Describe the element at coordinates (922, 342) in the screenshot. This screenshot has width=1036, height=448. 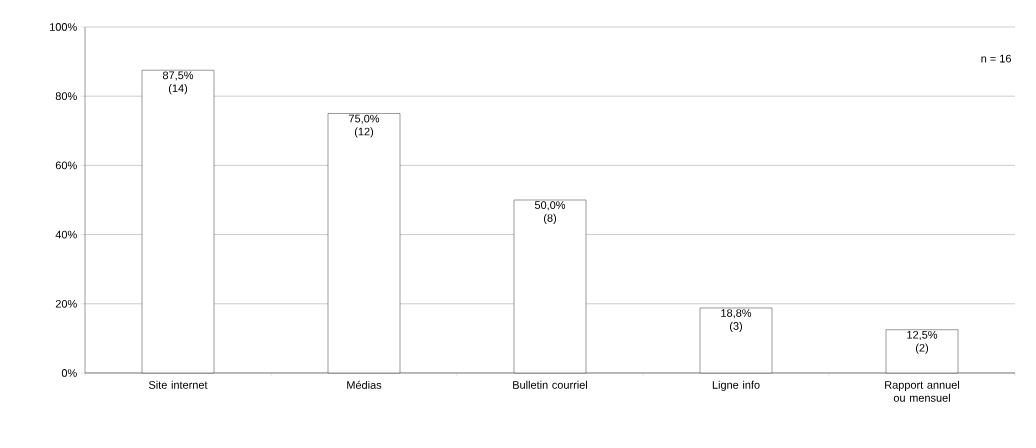
I see `data-label: 12,5% (2)` at that location.